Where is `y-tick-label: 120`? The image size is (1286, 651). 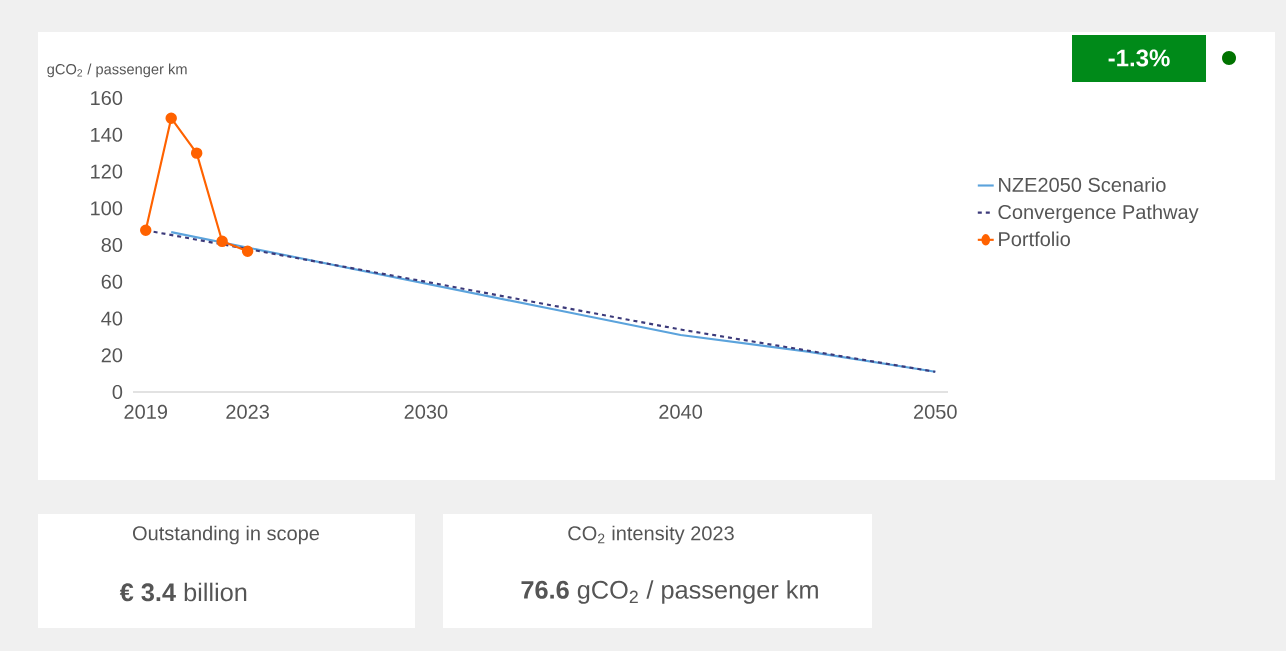 y-tick-label: 120 is located at coordinates (107, 171).